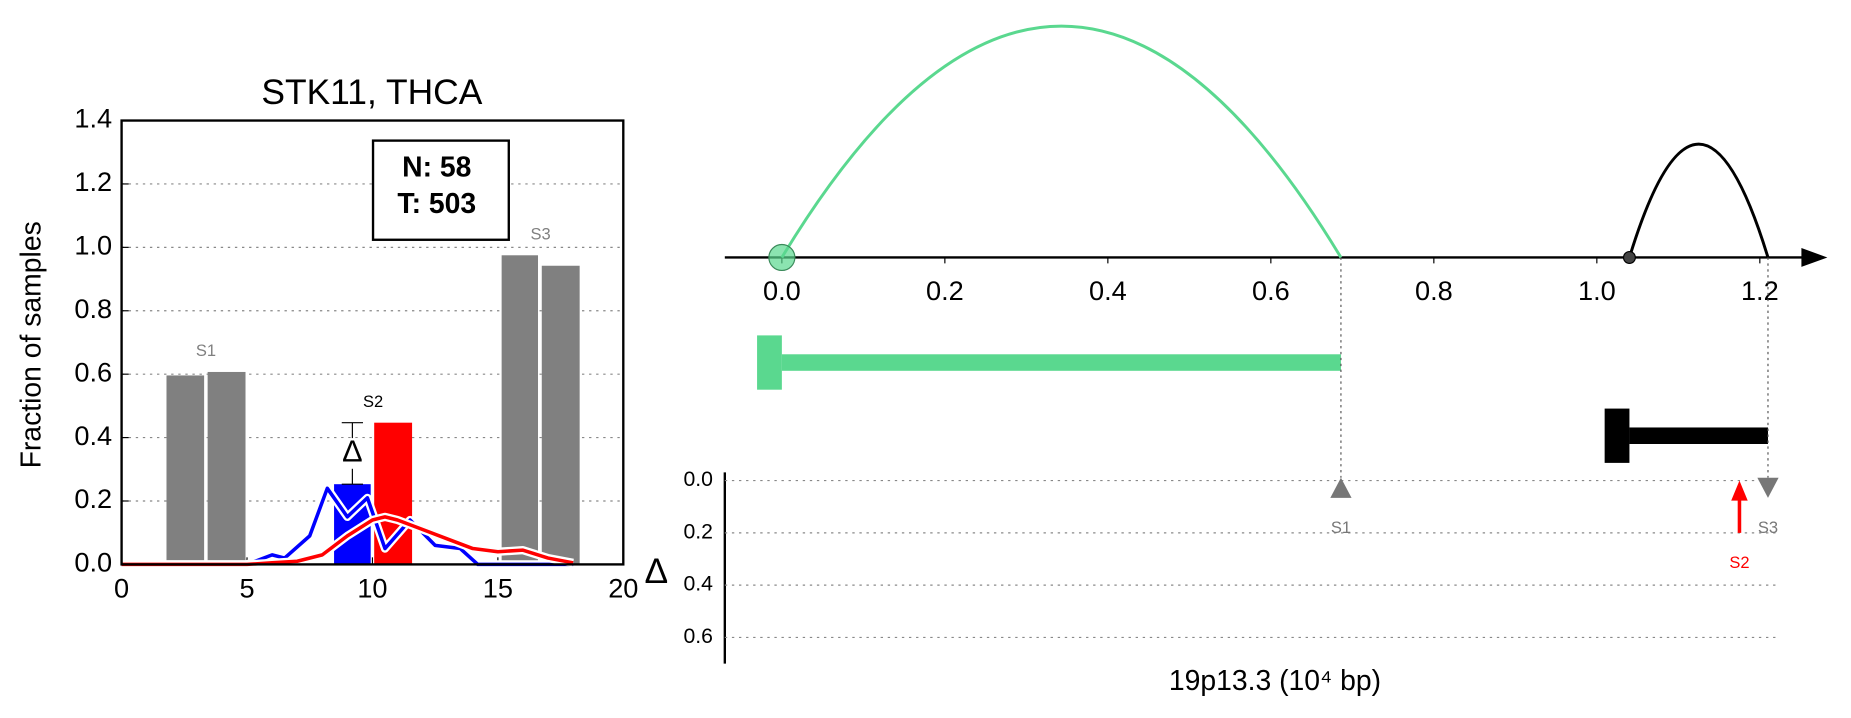  Describe the element at coordinates (246, 588) in the screenshot. I see `x-tick-label: 5` at that location.